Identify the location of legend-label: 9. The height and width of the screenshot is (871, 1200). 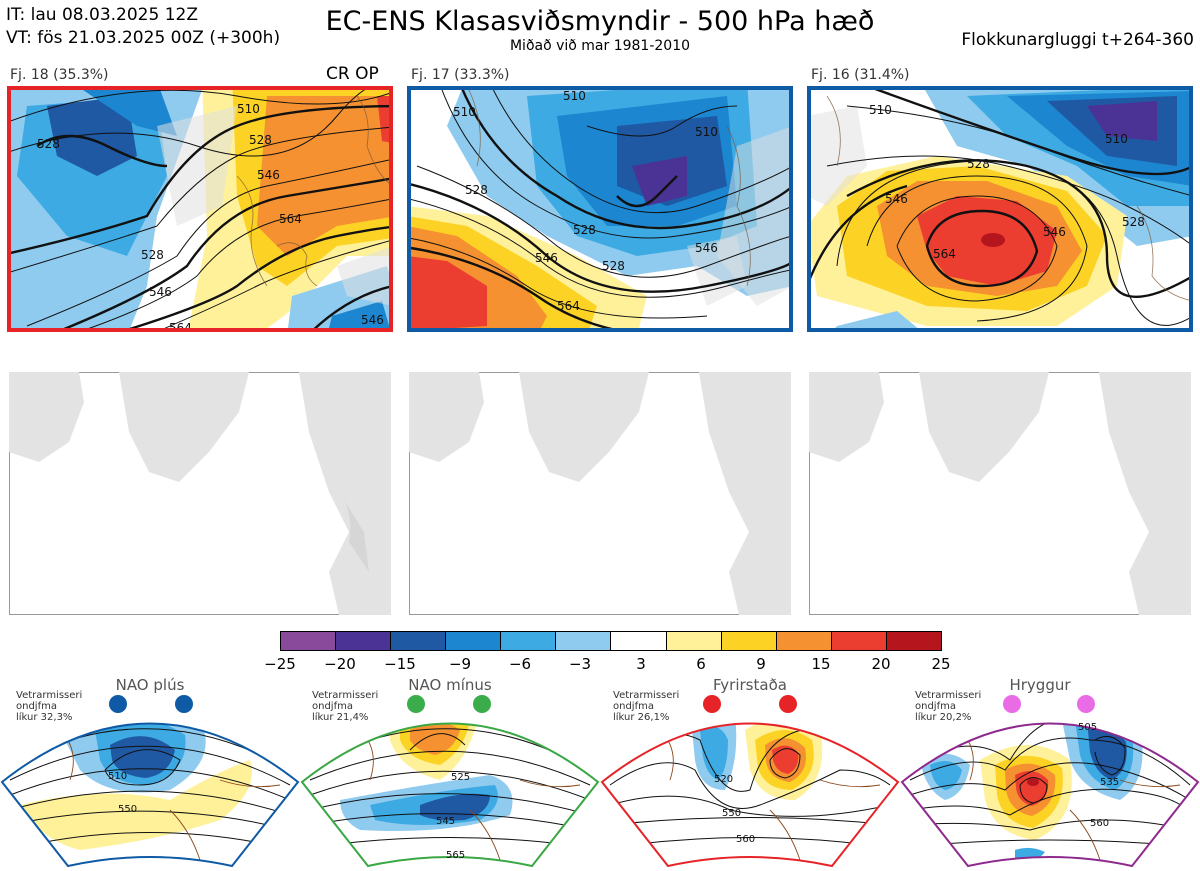
(761, 664).